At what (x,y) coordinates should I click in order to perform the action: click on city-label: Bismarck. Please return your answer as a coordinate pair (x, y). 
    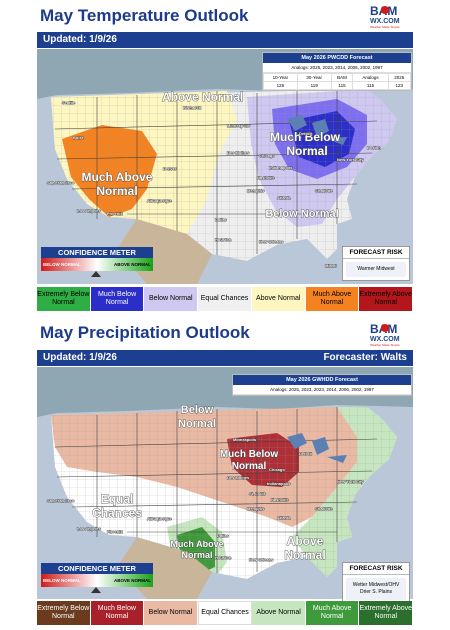
    Looking at the image, I should click on (192, 107).